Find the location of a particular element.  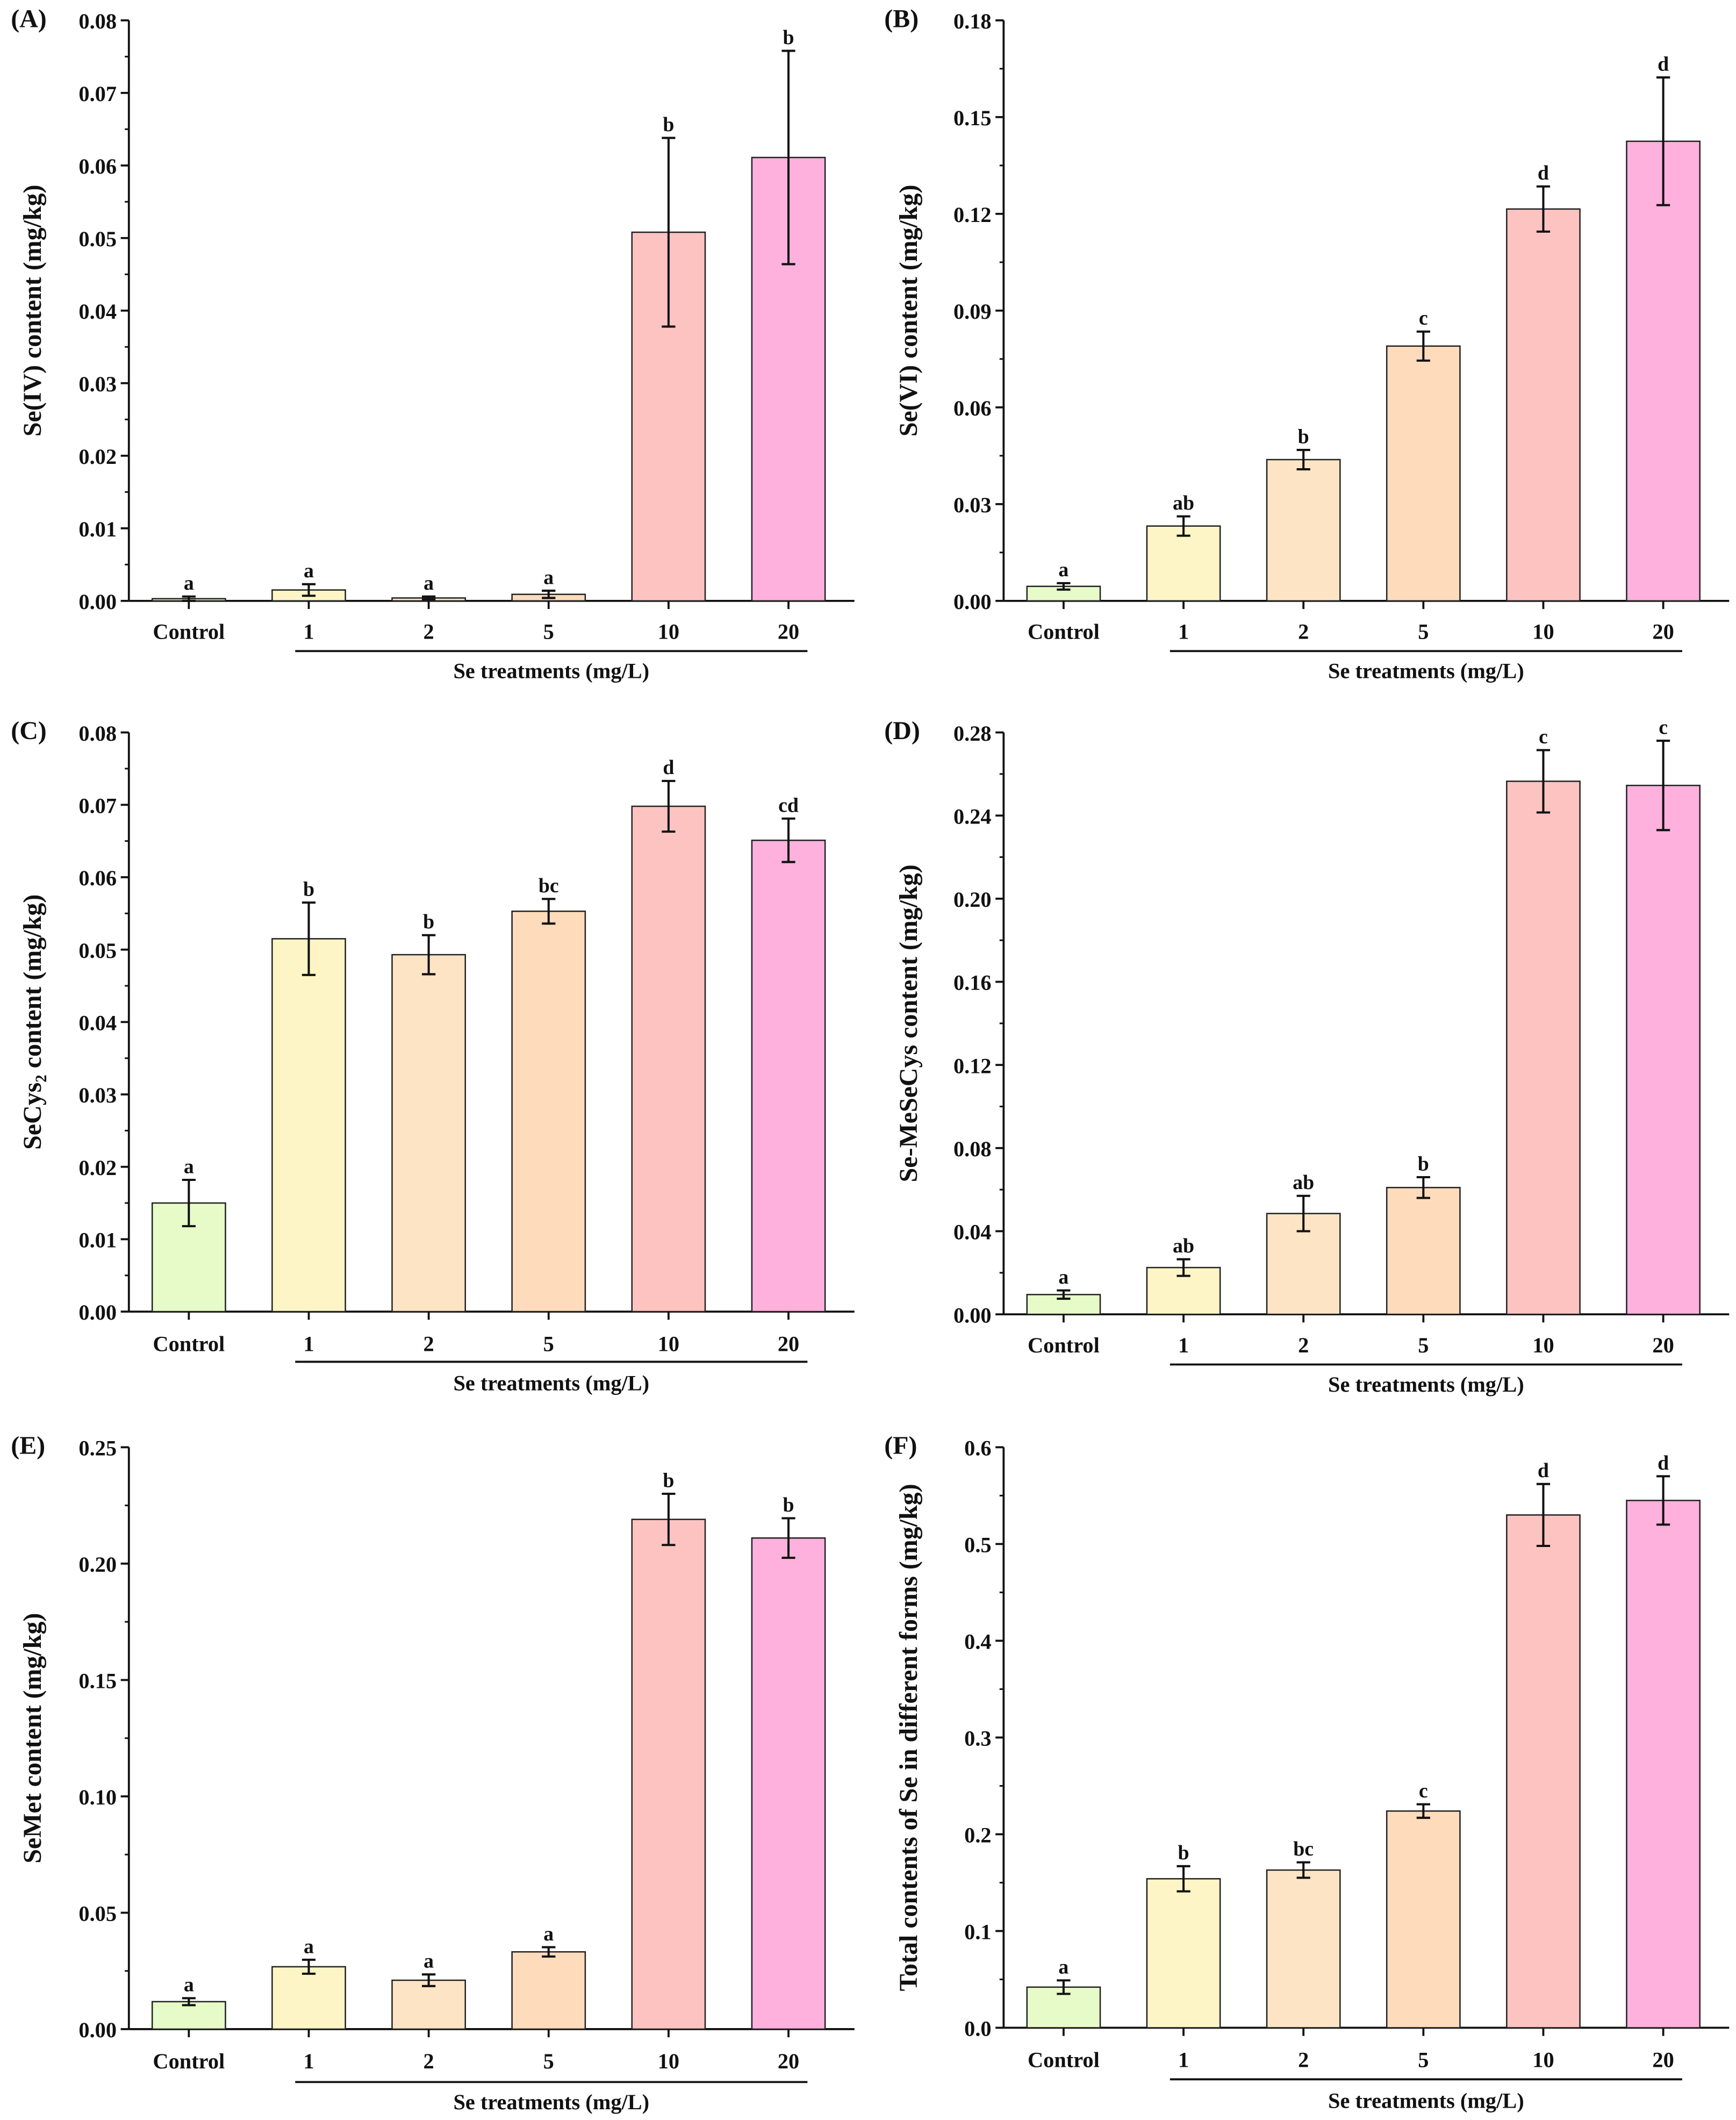

y-tick-label: 0.08 is located at coordinates (972, 1149).